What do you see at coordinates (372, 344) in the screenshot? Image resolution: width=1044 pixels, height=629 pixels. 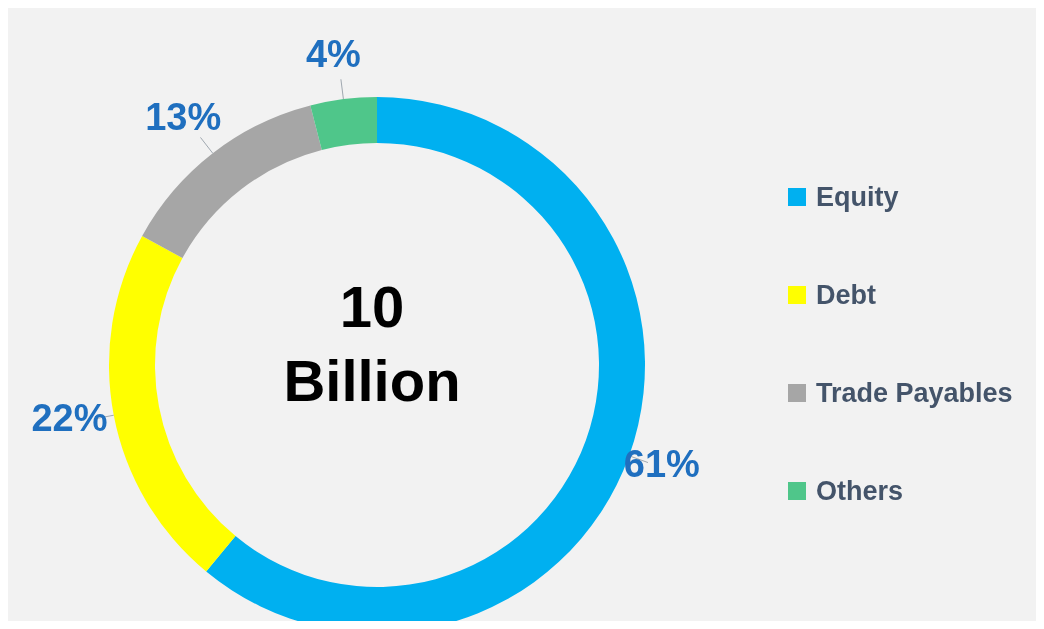 I see `text: 10 Billion` at bounding box center [372, 344].